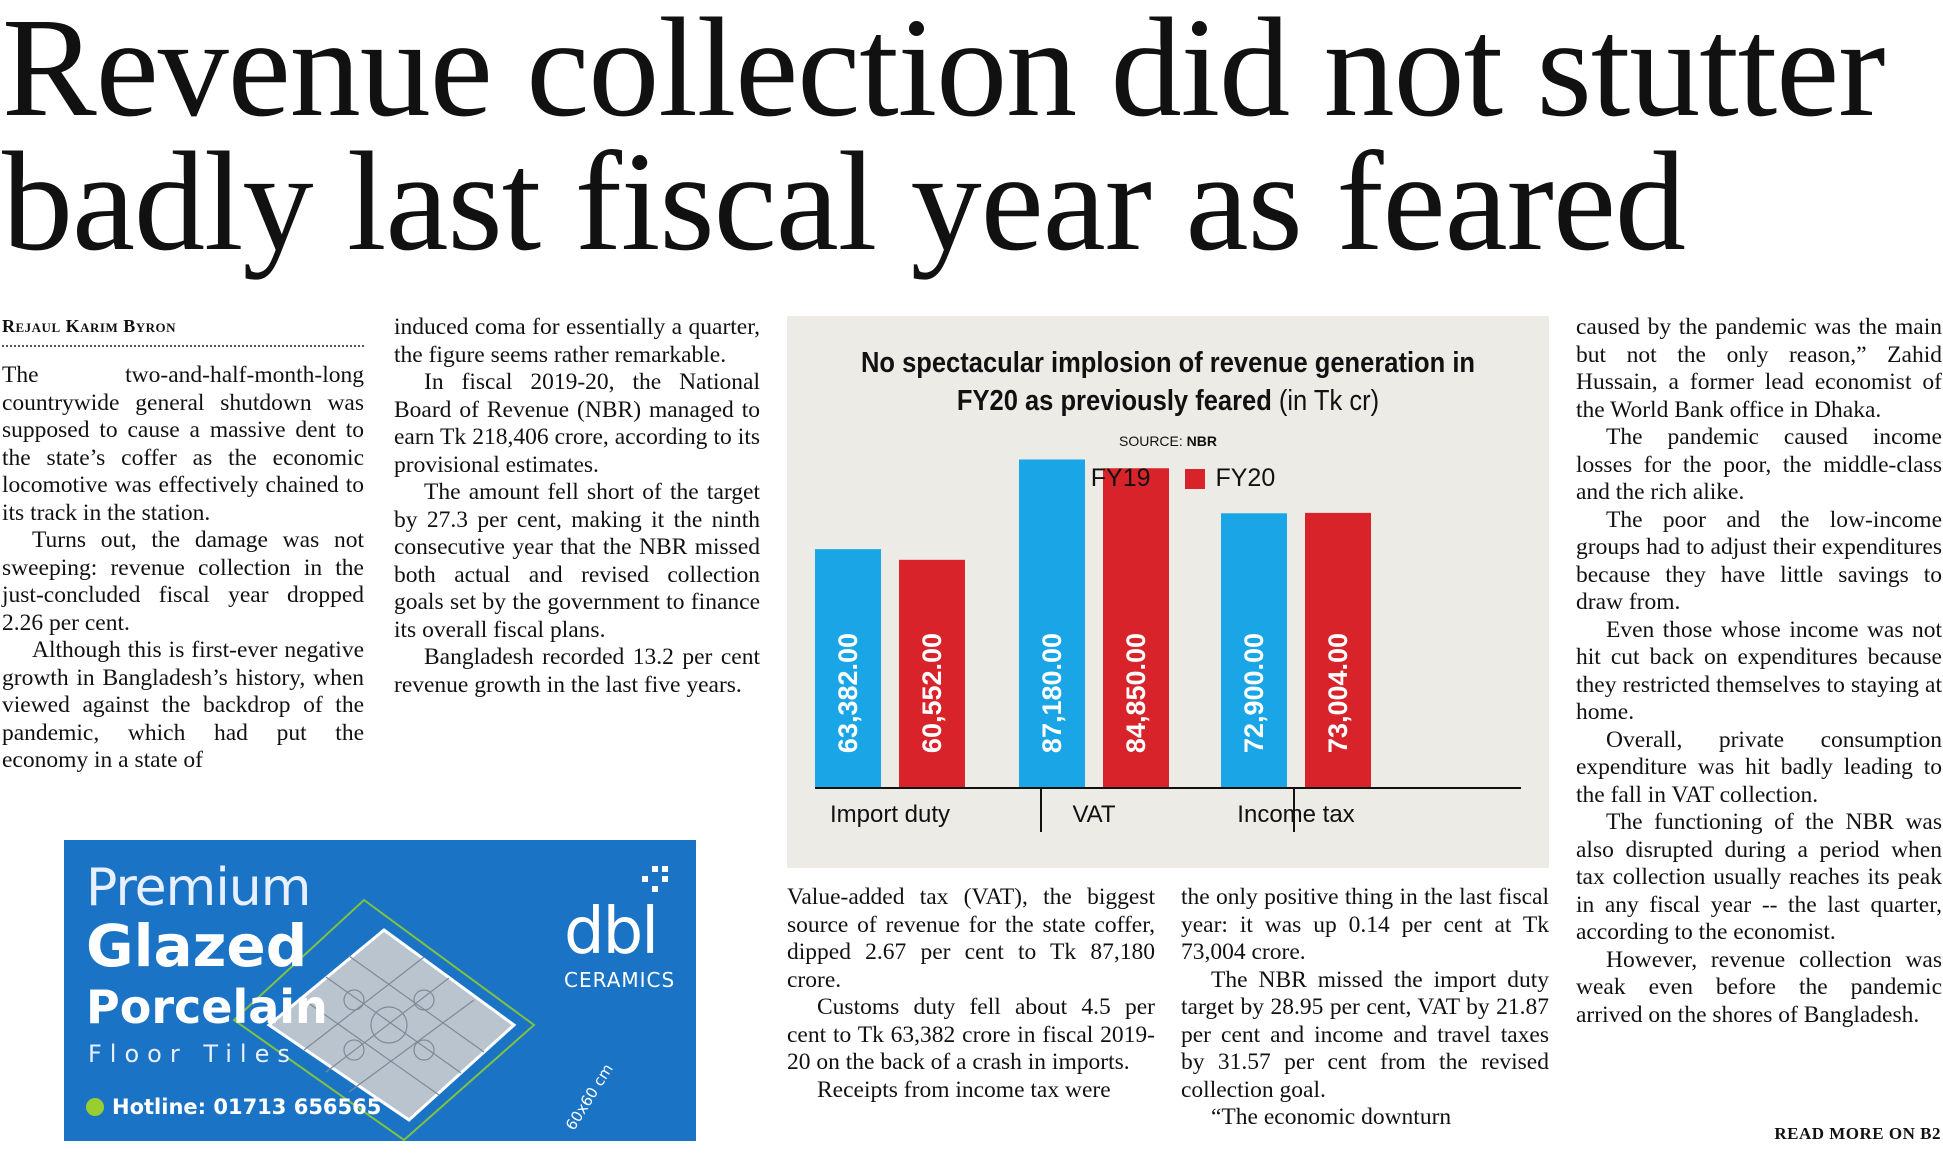  I want to click on legend-label-fy19: FY19, so click(1120, 478).